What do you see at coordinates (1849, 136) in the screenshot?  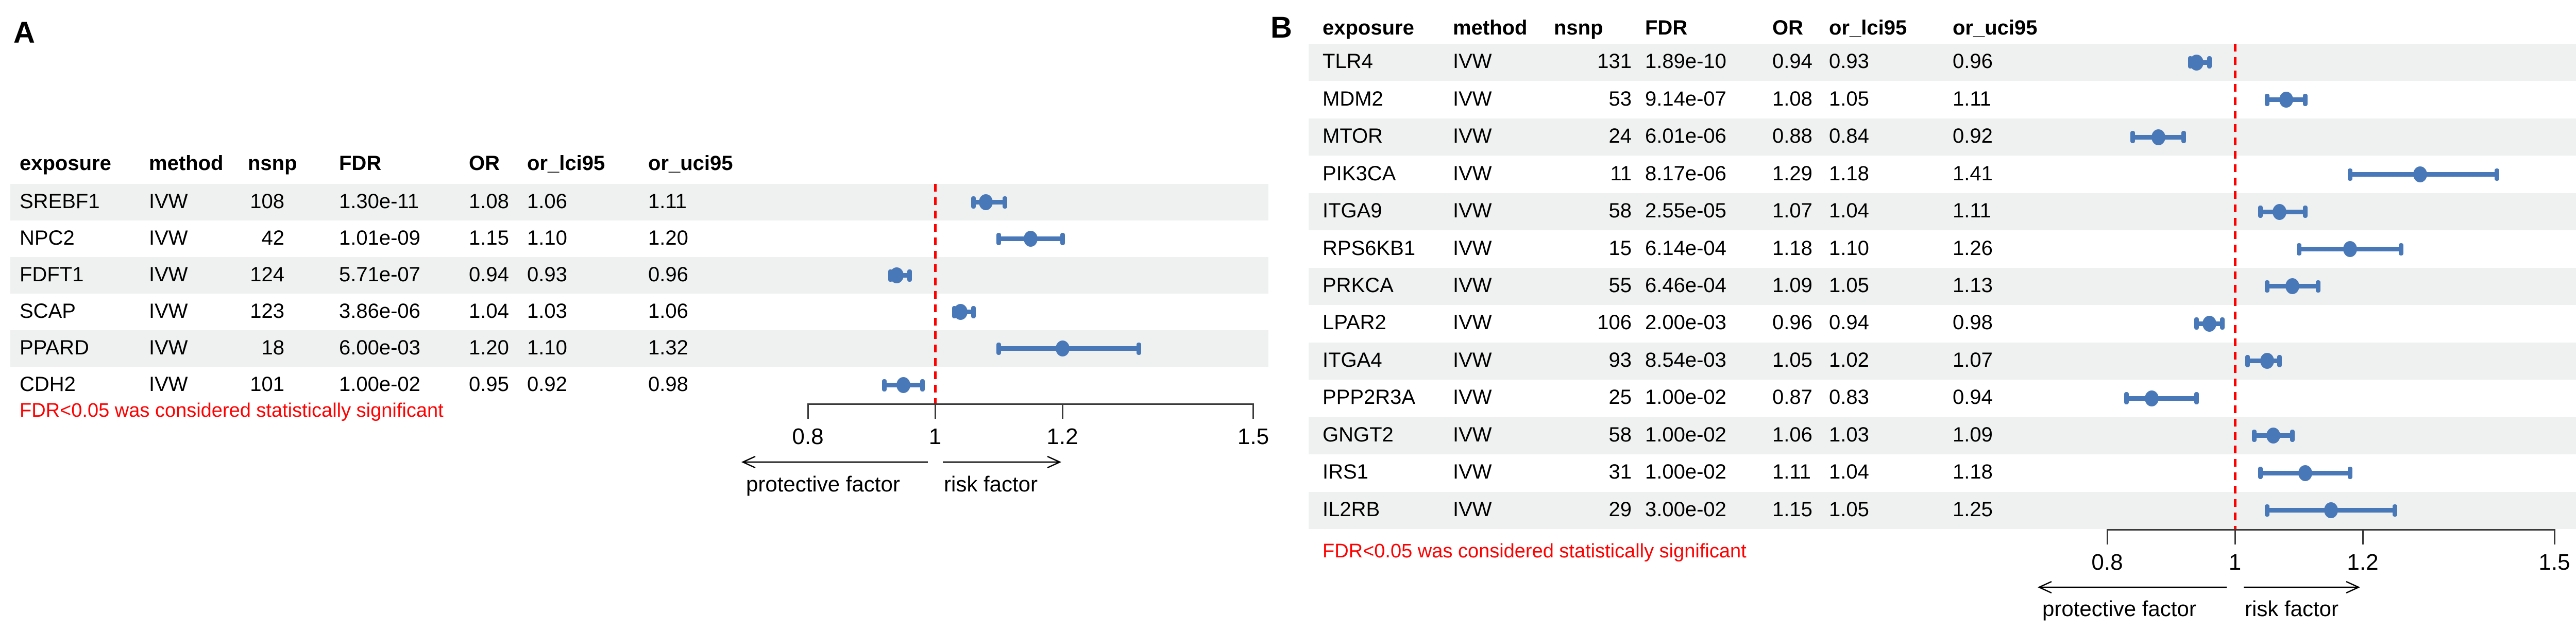 I see `cell-or-lci95: 0.84` at bounding box center [1849, 136].